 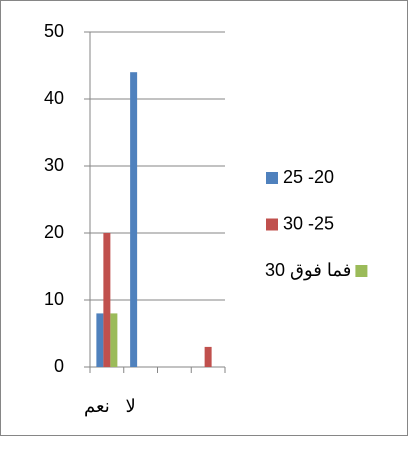 I want to click on x-tick-label: لا, so click(x=130, y=406).